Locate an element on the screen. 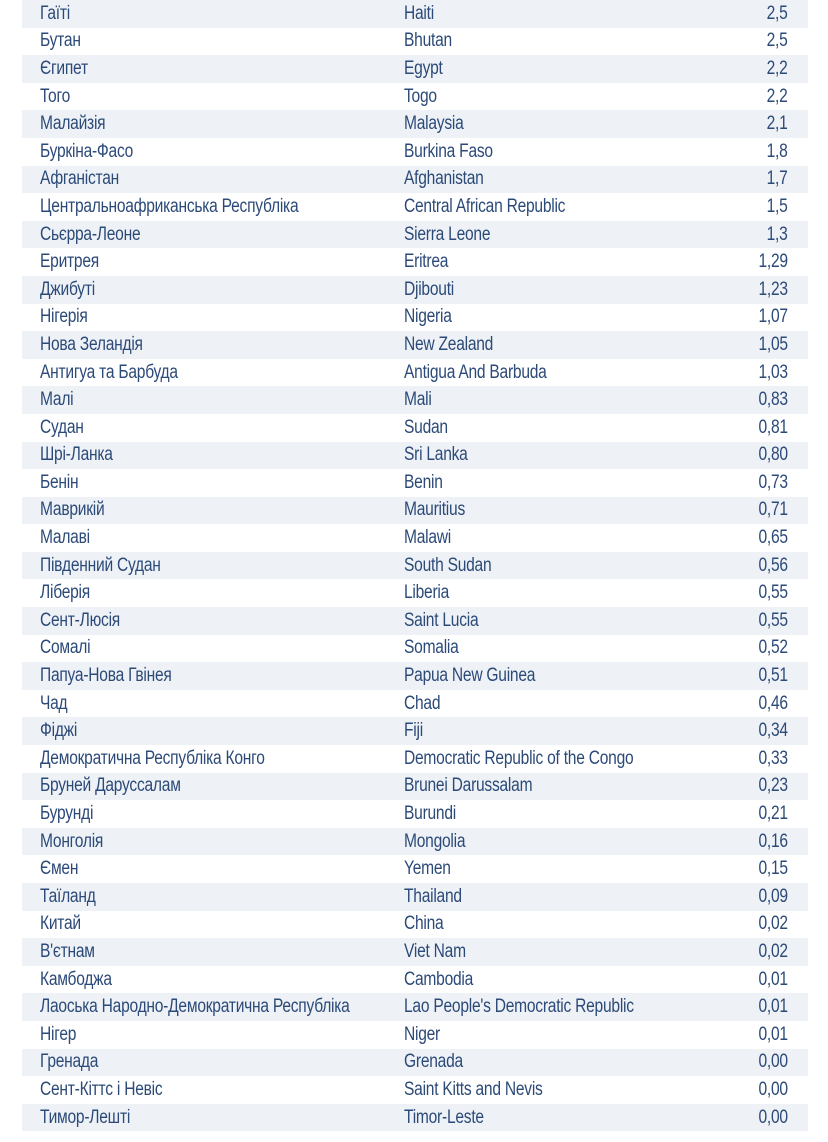 This screenshot has width=828, height=1142. country-name-en: New Zealand is located at coordinates (554, 345).